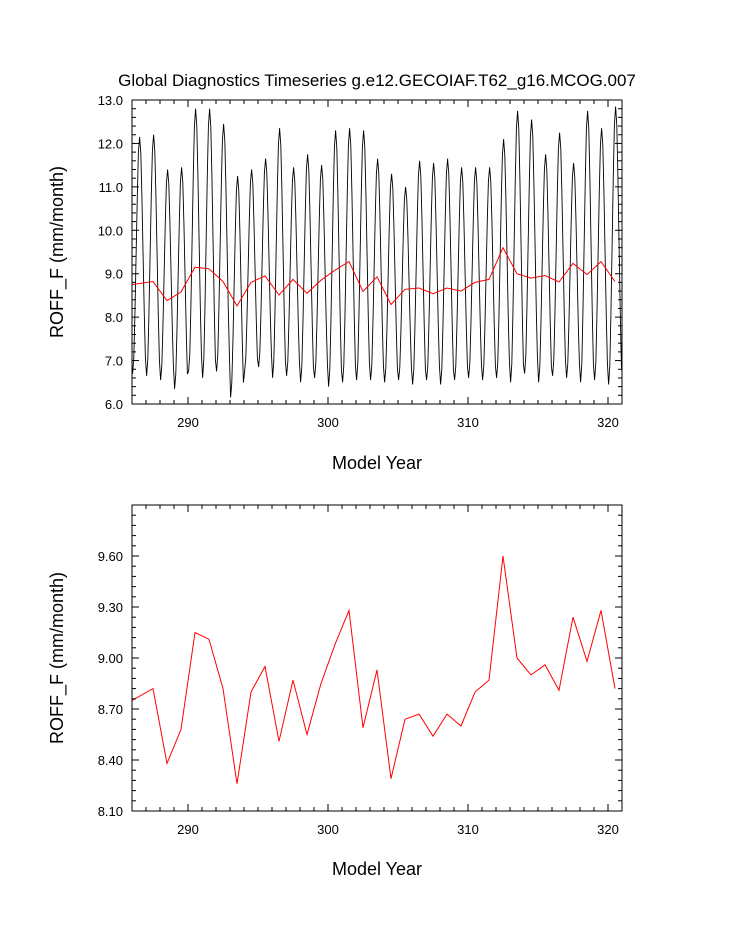 The height and width of the screenshot is (945, 733). What do you see at coordinates (468, 422) in the screenshot?
I see `top-x-tick-label: 310` at bounding box center [468, 422].